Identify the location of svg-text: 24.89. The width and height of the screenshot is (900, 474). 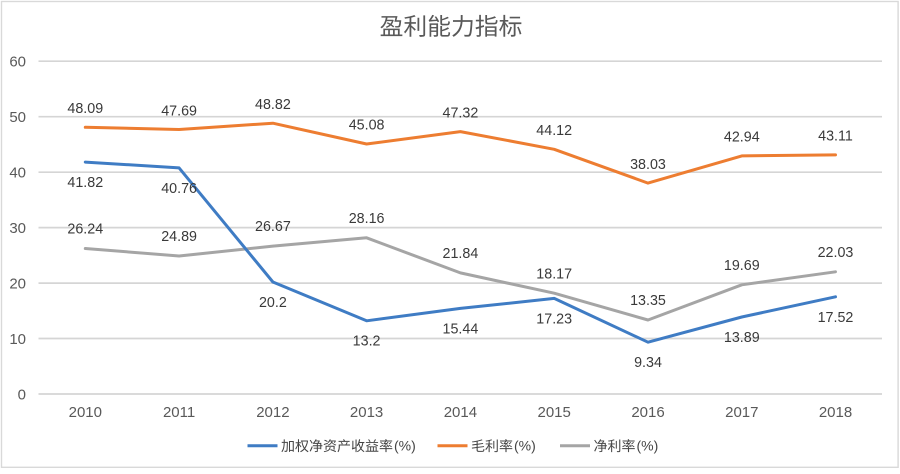
(179, 237).